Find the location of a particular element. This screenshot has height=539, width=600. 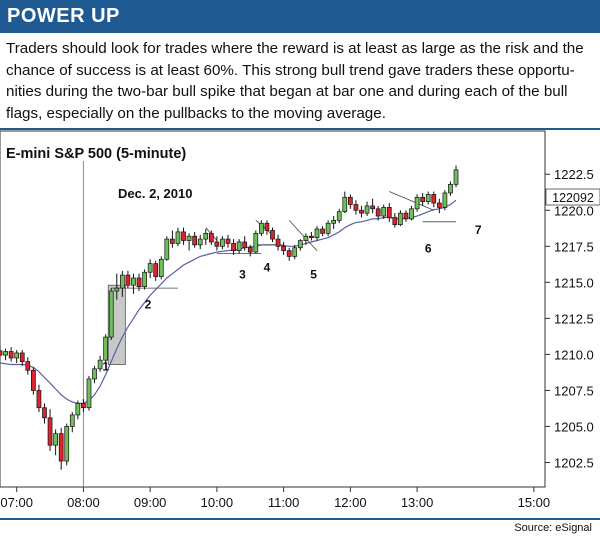

x-tick-label: 11:00 is located at coordinates (284, 502).